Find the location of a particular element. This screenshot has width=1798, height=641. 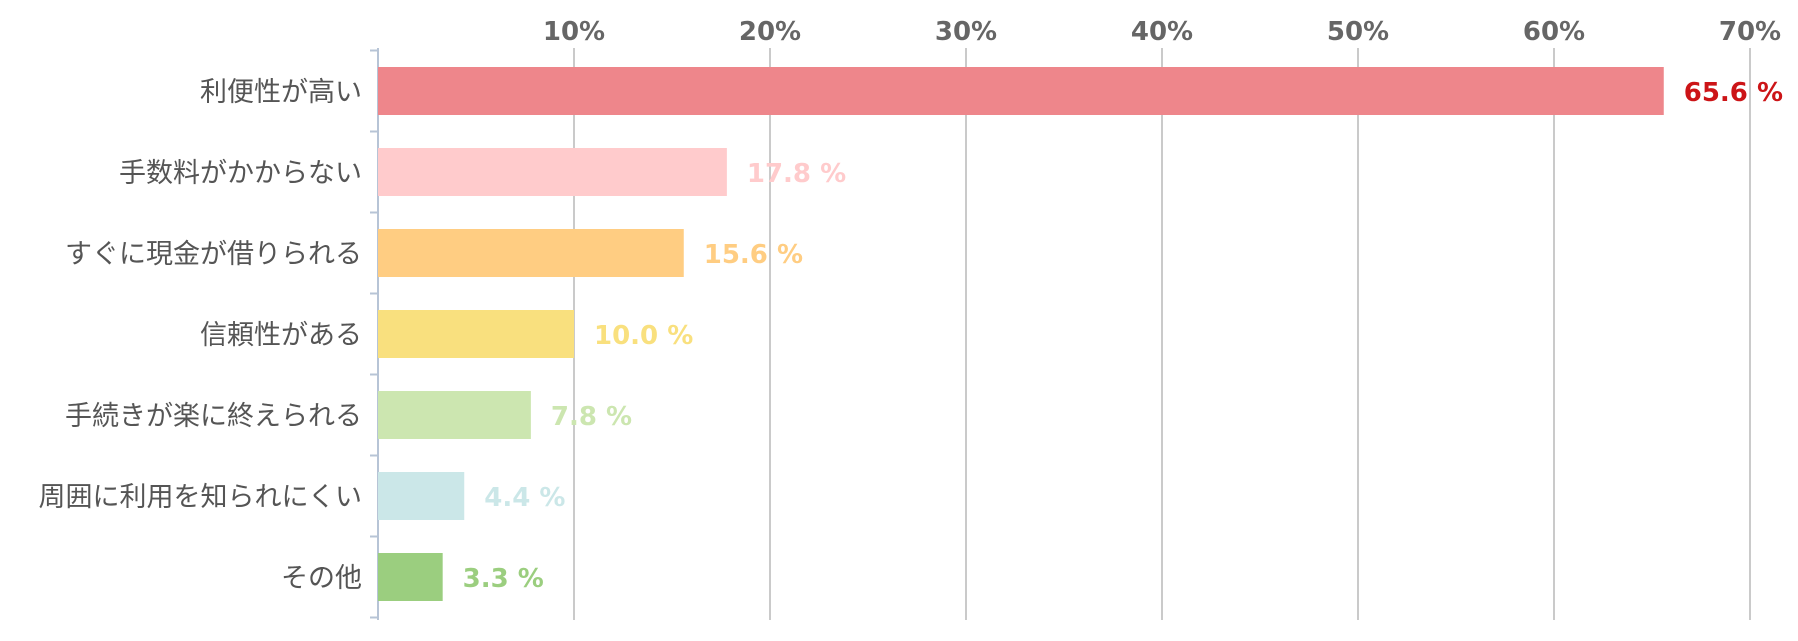

value-label: 10.0 % is located at coordinates (643, 336).